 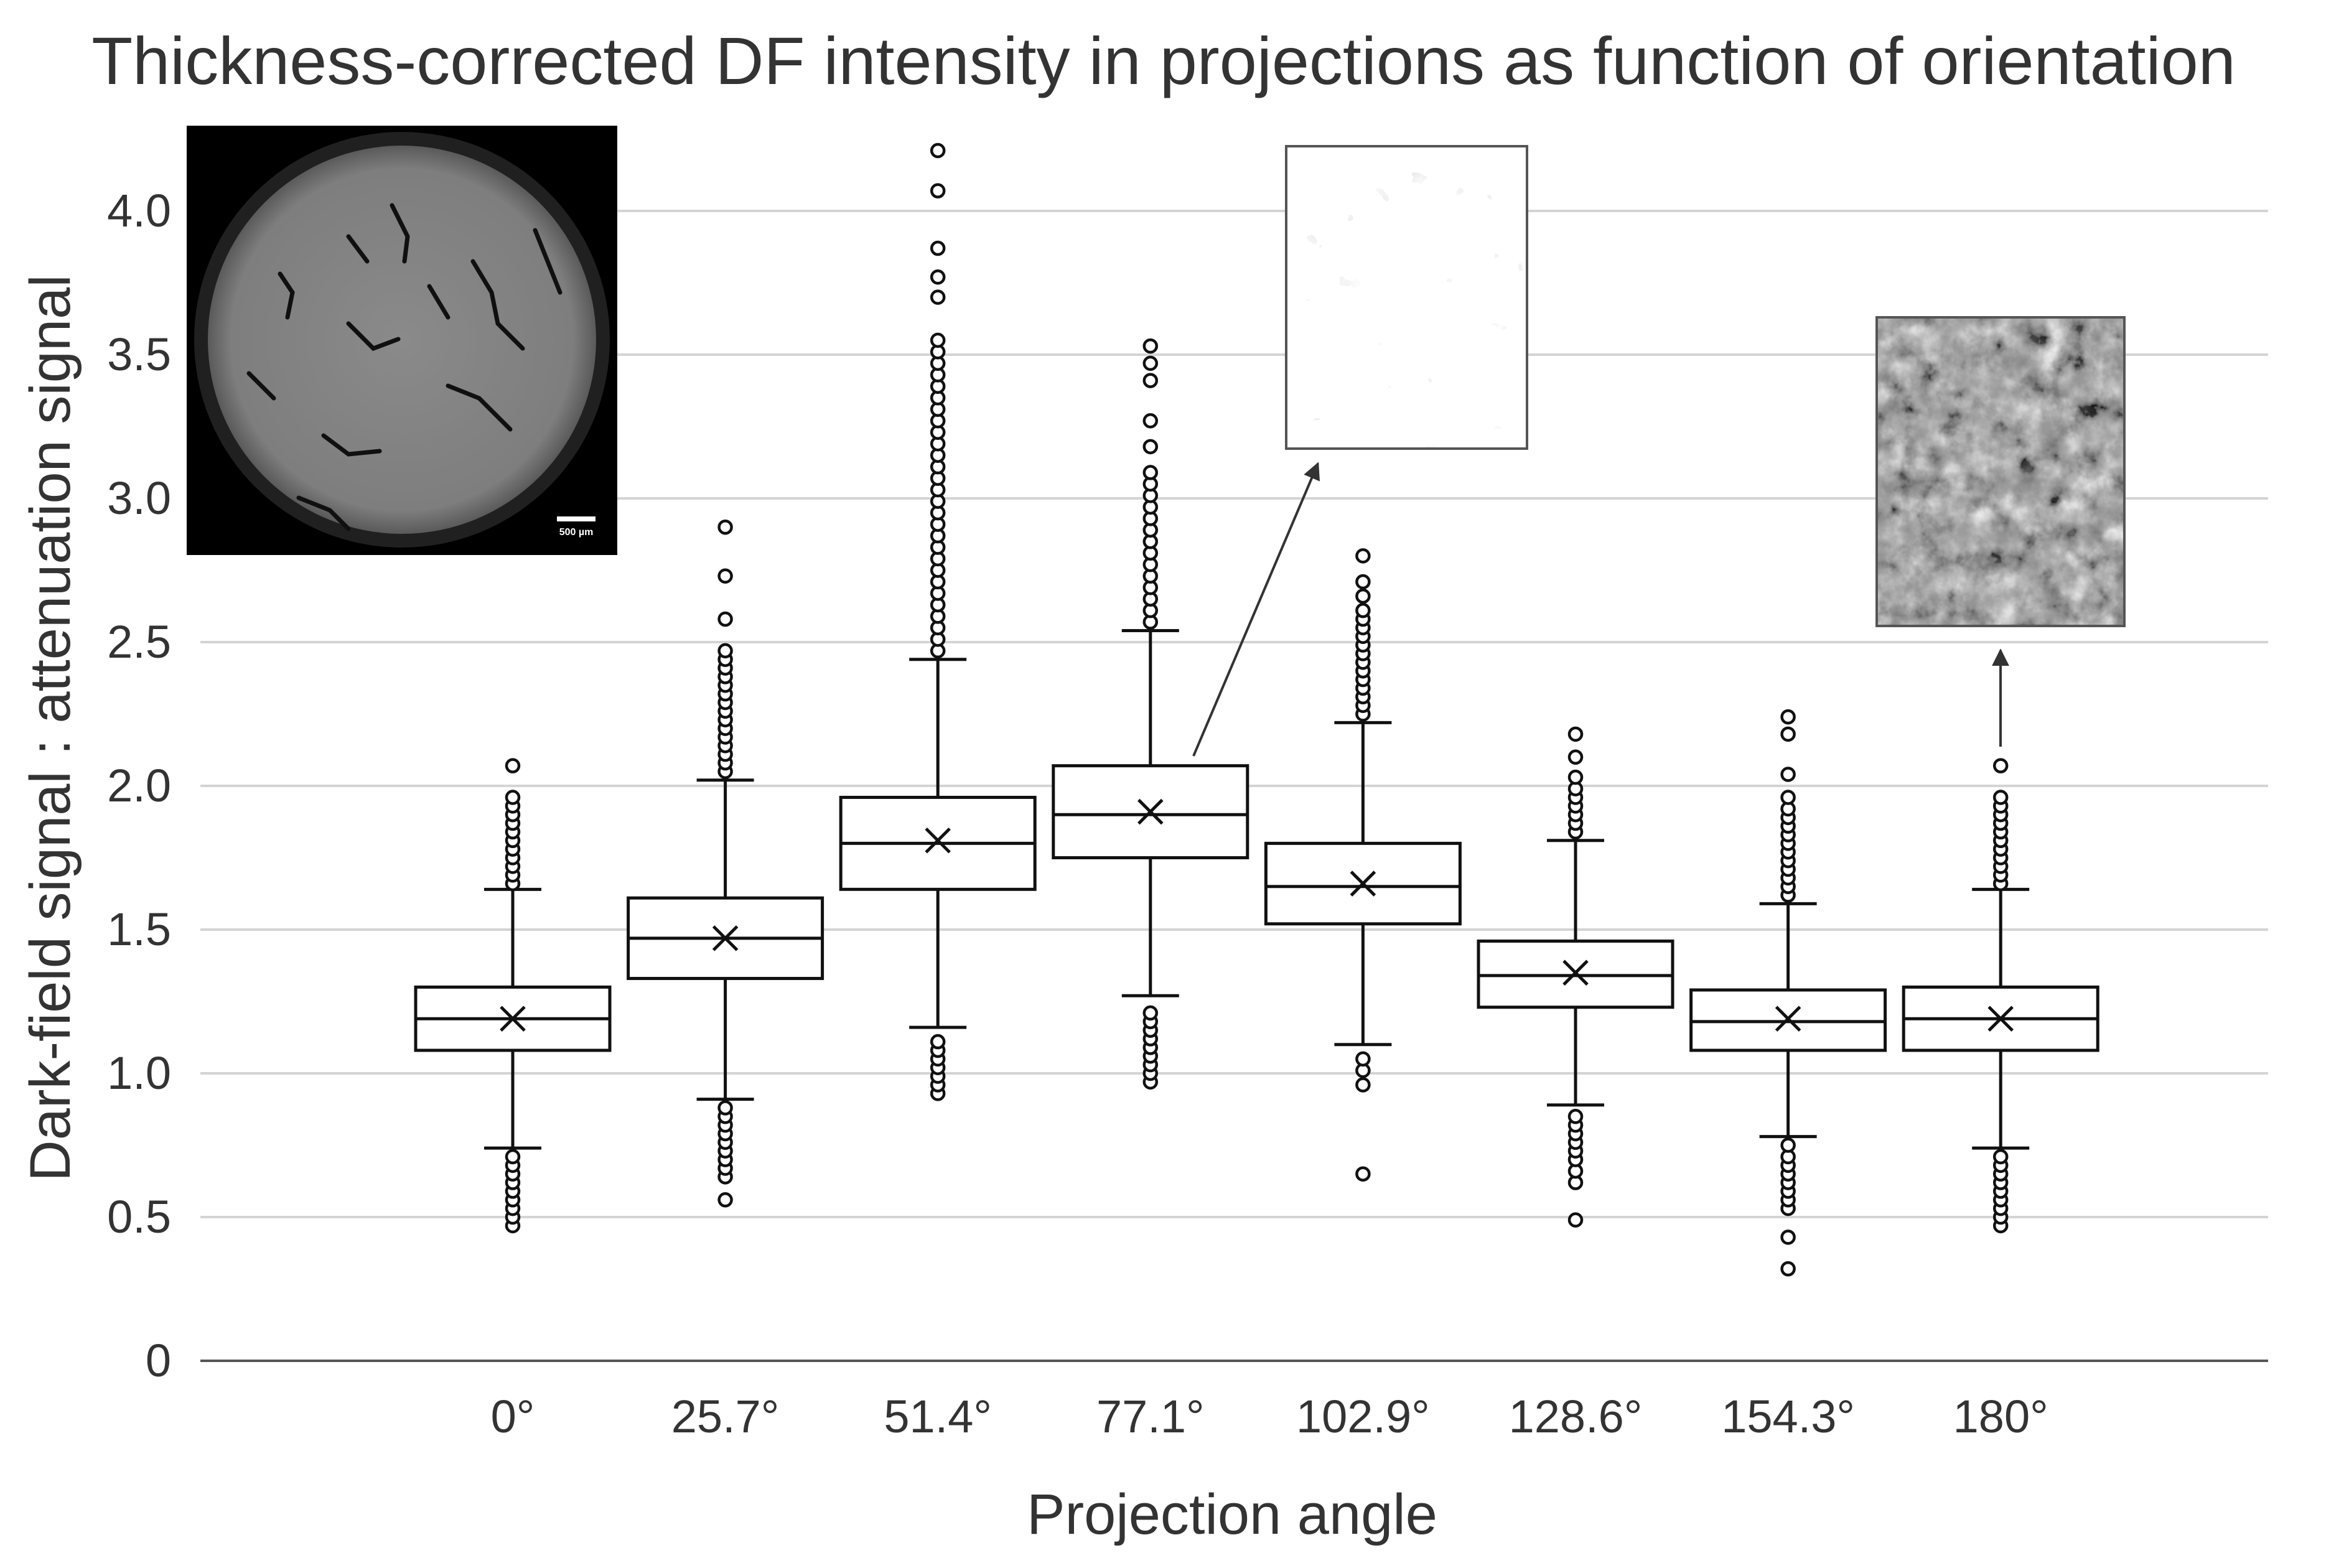 I want to click on y-tick-label-2: 1.0, so click(x=139, y=1073).